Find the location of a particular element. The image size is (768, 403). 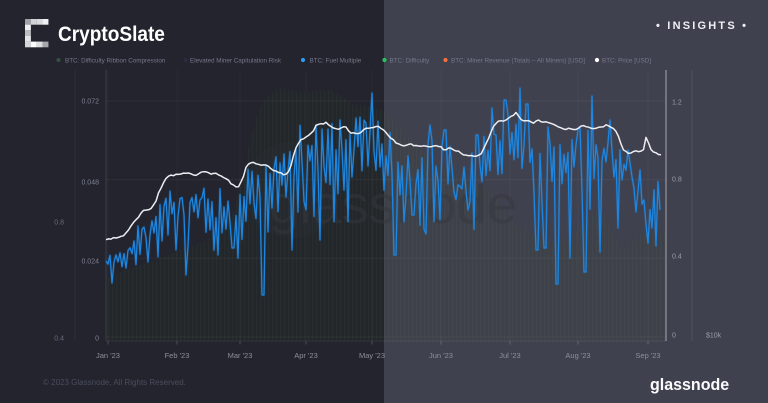

svg-text: Jun '23 is located at coordinates (441, 355).